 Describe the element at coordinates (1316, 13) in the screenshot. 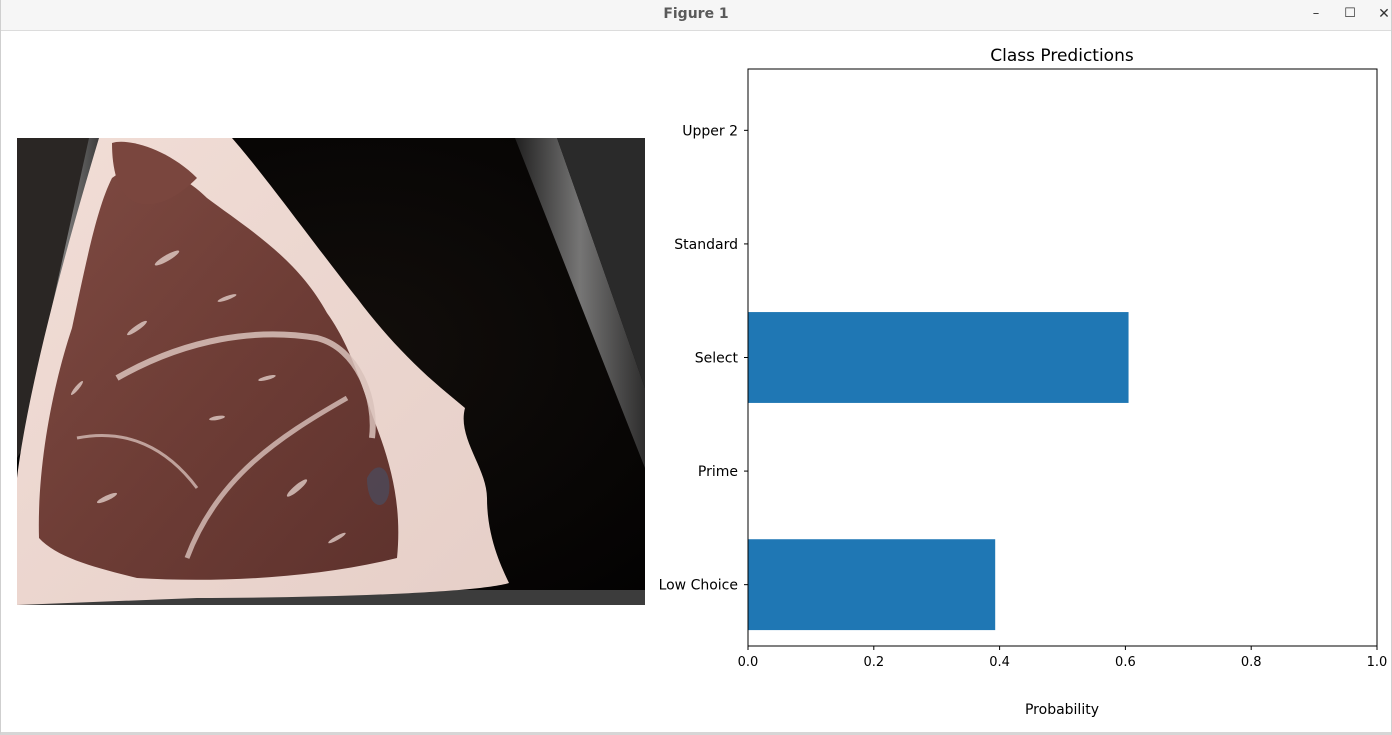

I see `minimize-icon: –` at that location.